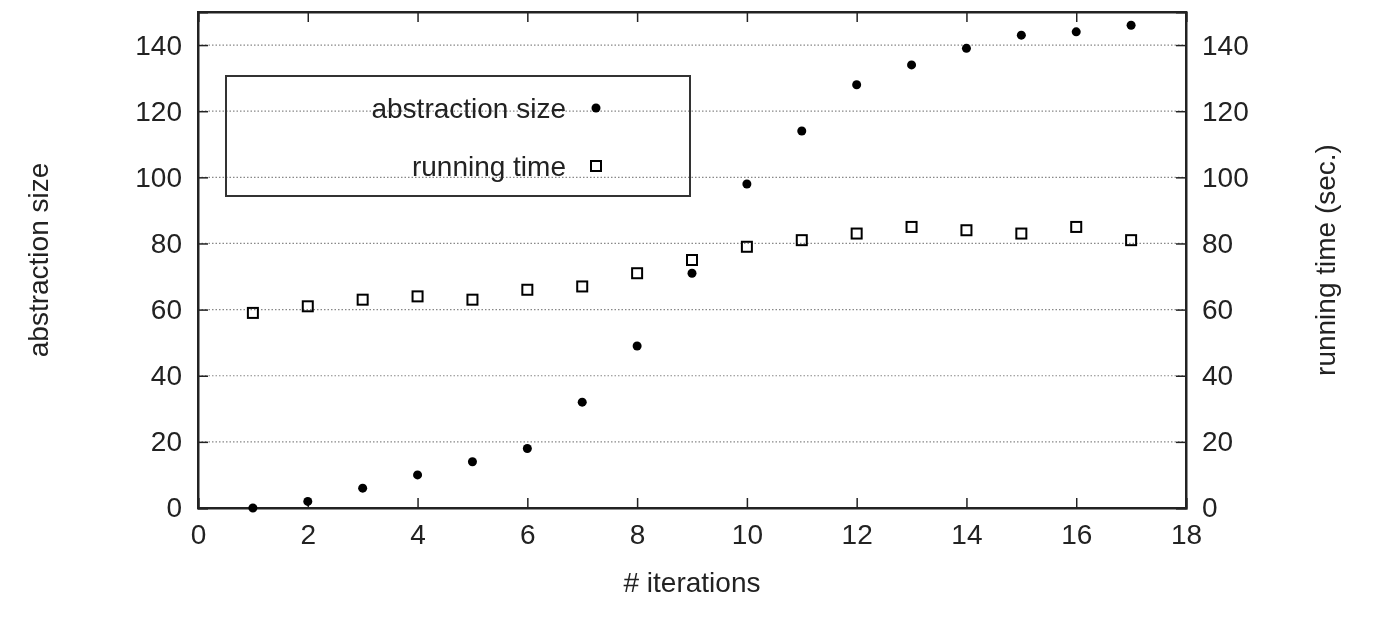  What do you see at coordinates (468, 108) in the screenshot?
I see `legend-label: abstraction size` at bounding box center [468, 108].